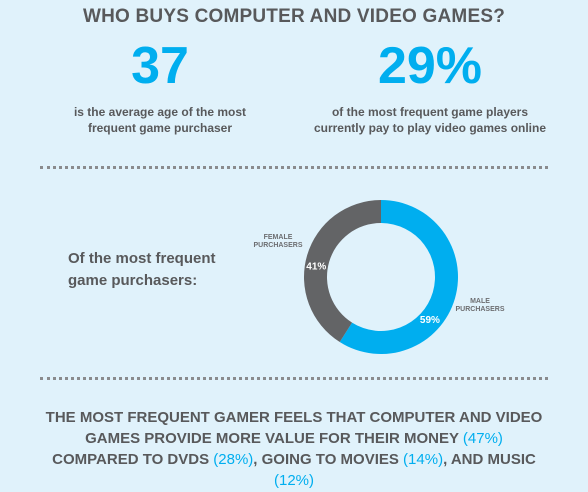  Describe the element at coordinates (294, 16) in the screenshot. I see `title: WHO BUYS COMPUTER AND VIDEO GAMES?` at that location.